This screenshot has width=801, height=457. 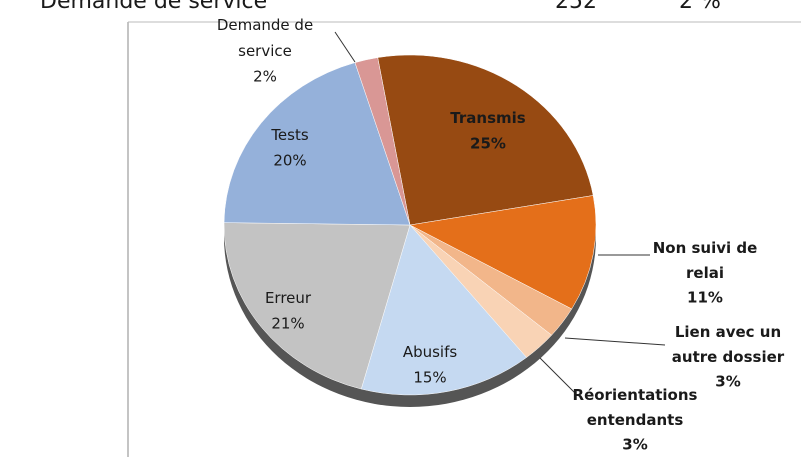 I want to click on value-label: 20%, so click(x=289, y=161).